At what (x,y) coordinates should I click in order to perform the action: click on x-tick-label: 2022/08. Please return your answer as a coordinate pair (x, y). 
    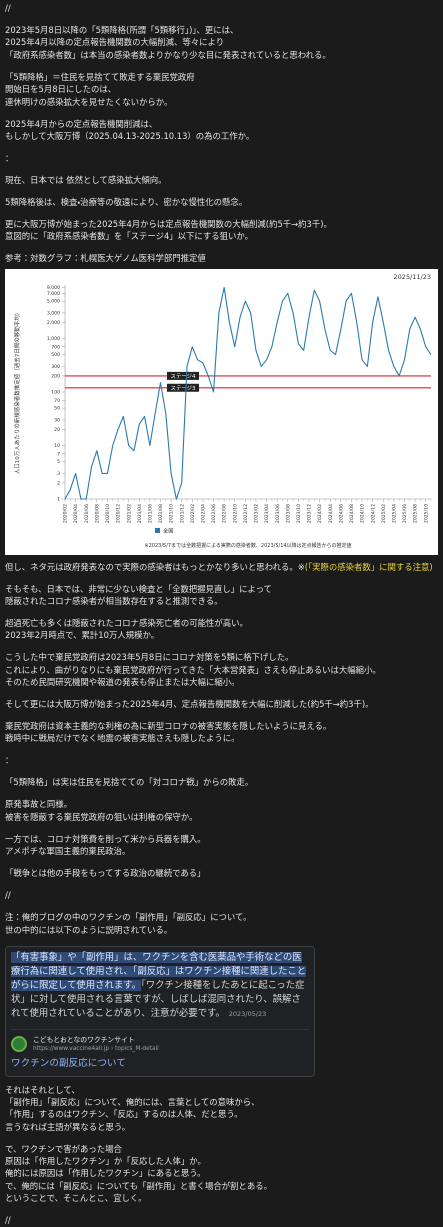
    Looking at the image, I should click on (225, 513).